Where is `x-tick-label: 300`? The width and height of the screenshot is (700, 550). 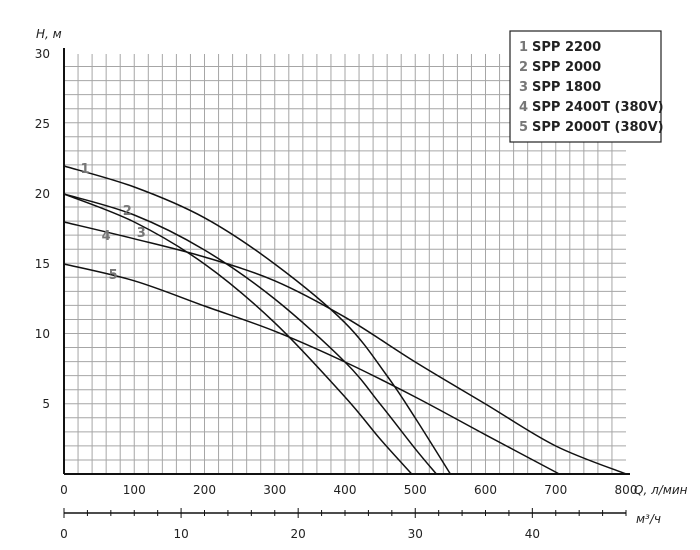 x-tick-label: 300 is located at coordinates (274, 490).